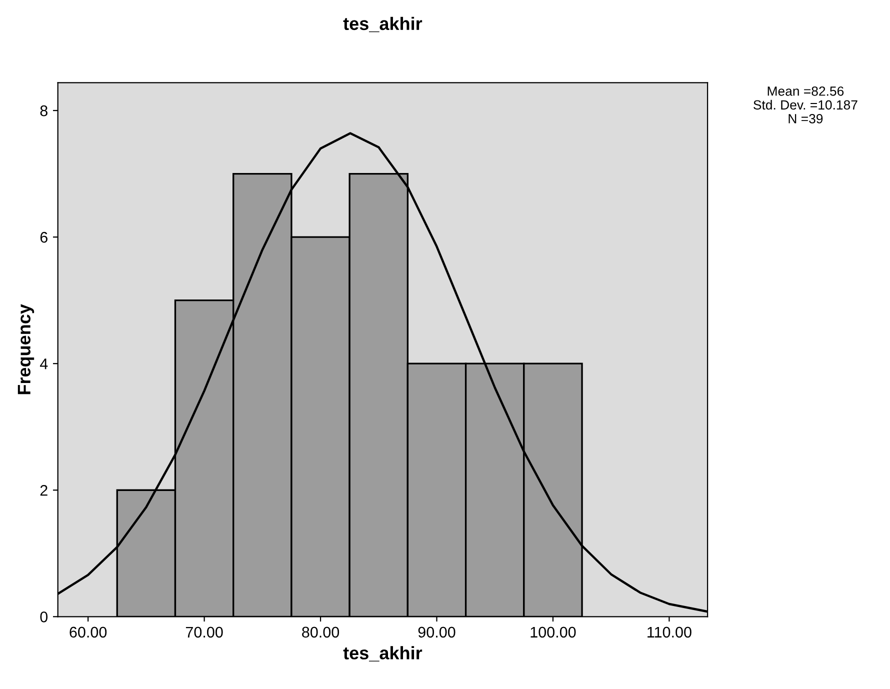 This screenshot has width=890, height=689. What do you see at coordinates (437, 632) in the screenshot?
I see `x-tick-label: 90.00` at bounding box center [437, 632].